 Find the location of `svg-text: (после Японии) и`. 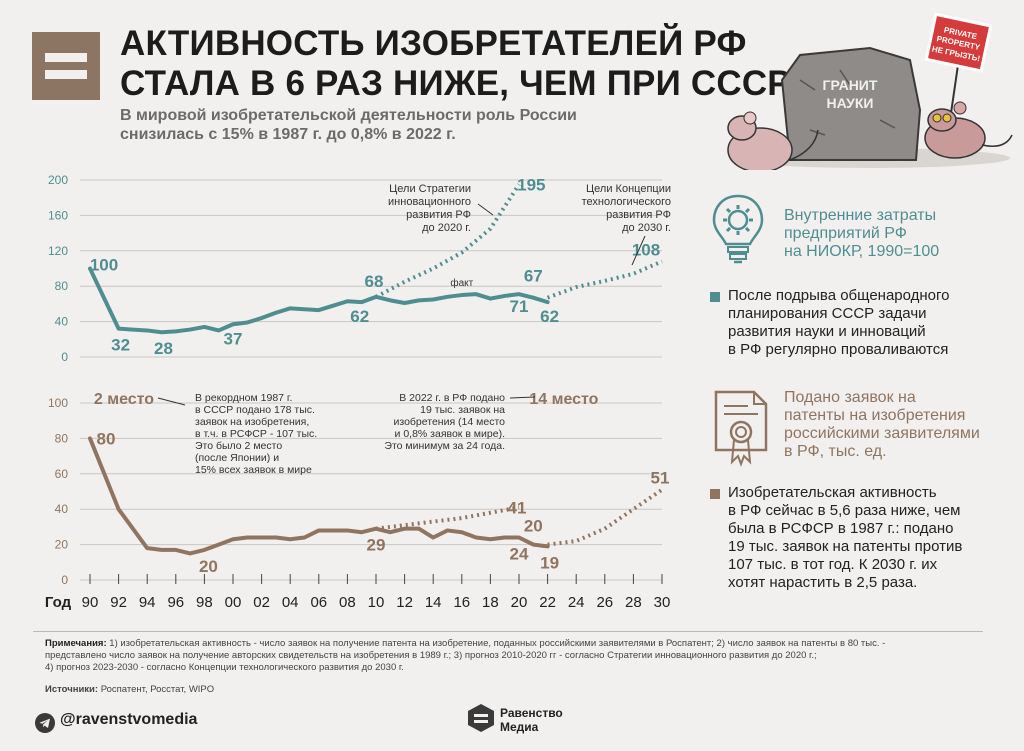

svg-text: (после Японии) и is located at coordinates (237, 458).